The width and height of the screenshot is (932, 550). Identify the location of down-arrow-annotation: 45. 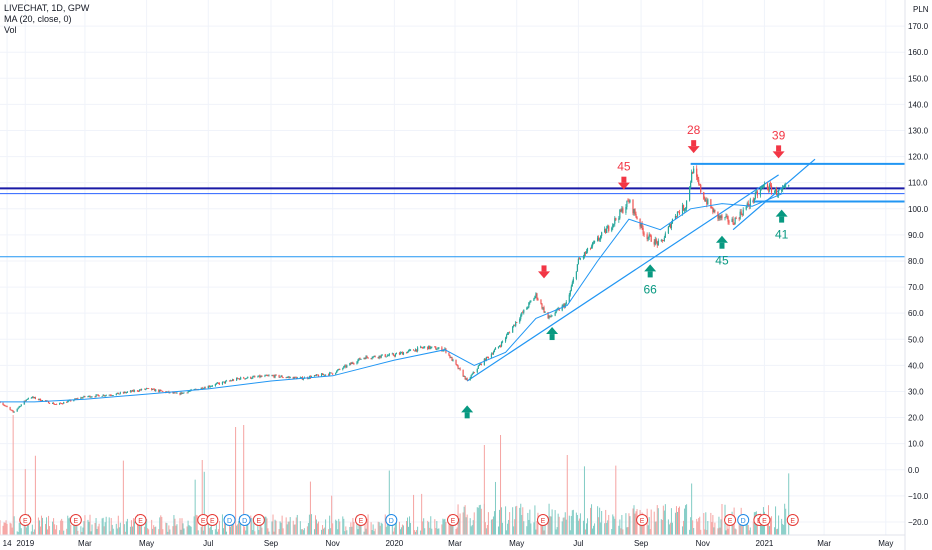
(624, 175).